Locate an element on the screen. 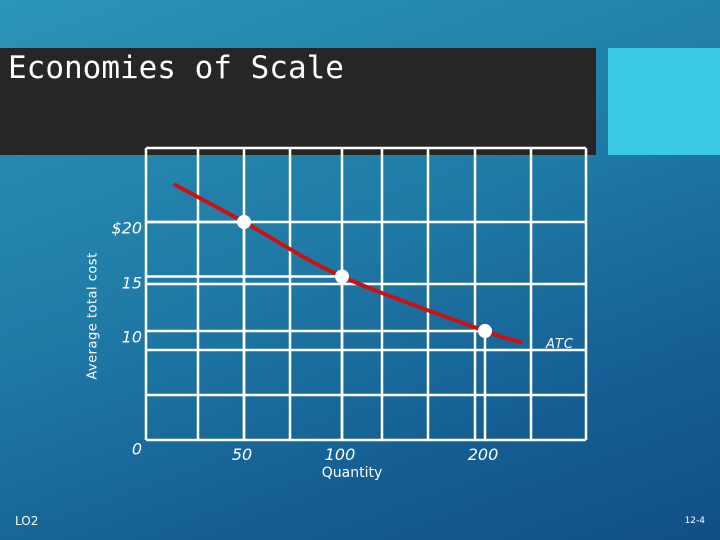 This screenshot has height=540, width=720. accent-square is located at coordinates (664, 101).